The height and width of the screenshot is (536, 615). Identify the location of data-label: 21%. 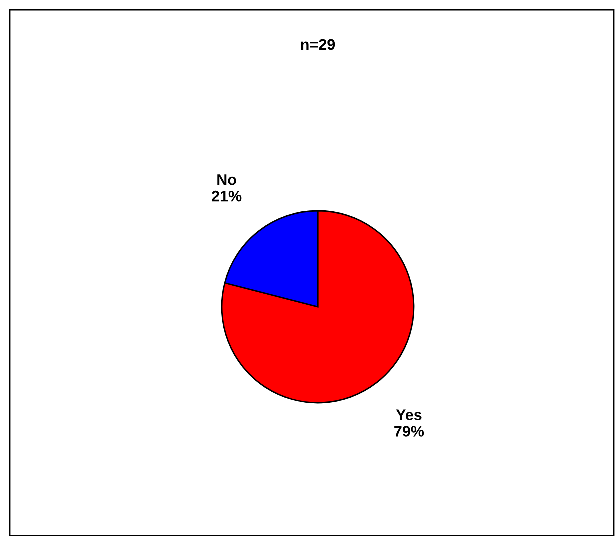
(227, 196).